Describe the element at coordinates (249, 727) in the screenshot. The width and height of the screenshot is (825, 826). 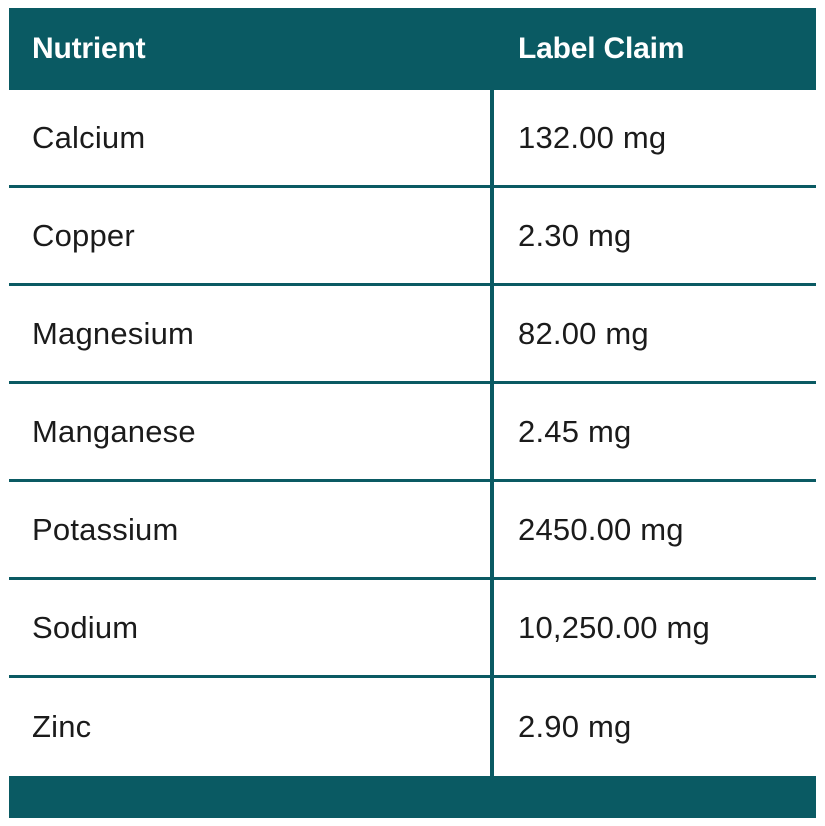
I see `cell-nutrient: Zinc` at that location.